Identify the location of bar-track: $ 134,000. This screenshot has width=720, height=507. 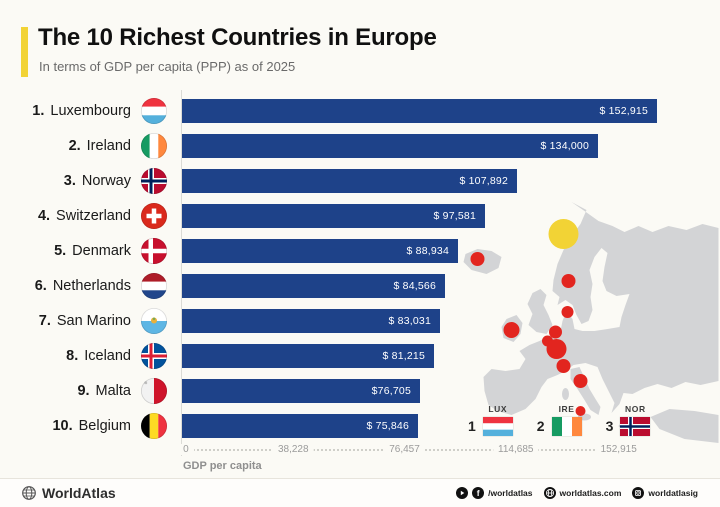
(390, 145).